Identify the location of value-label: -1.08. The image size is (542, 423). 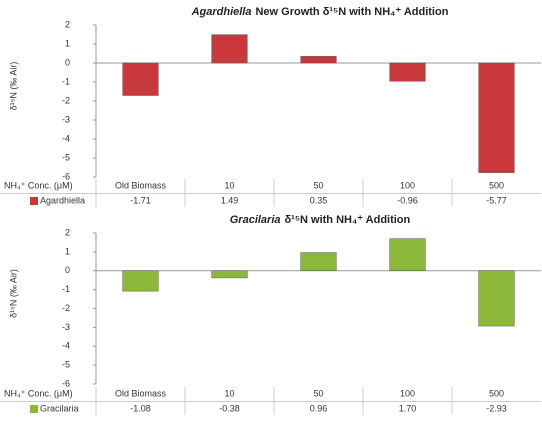
(140, 408).